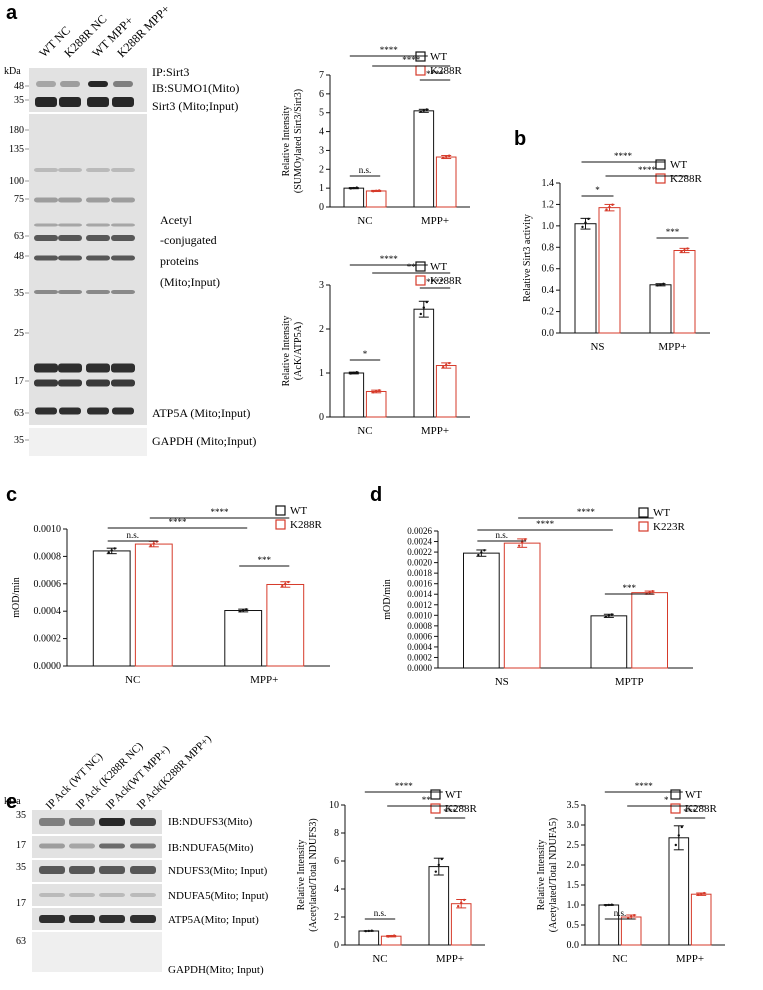  Describe the element at coordinates (46, 84) in the screenshot. I see `blot-a-sumo-band` at that location.